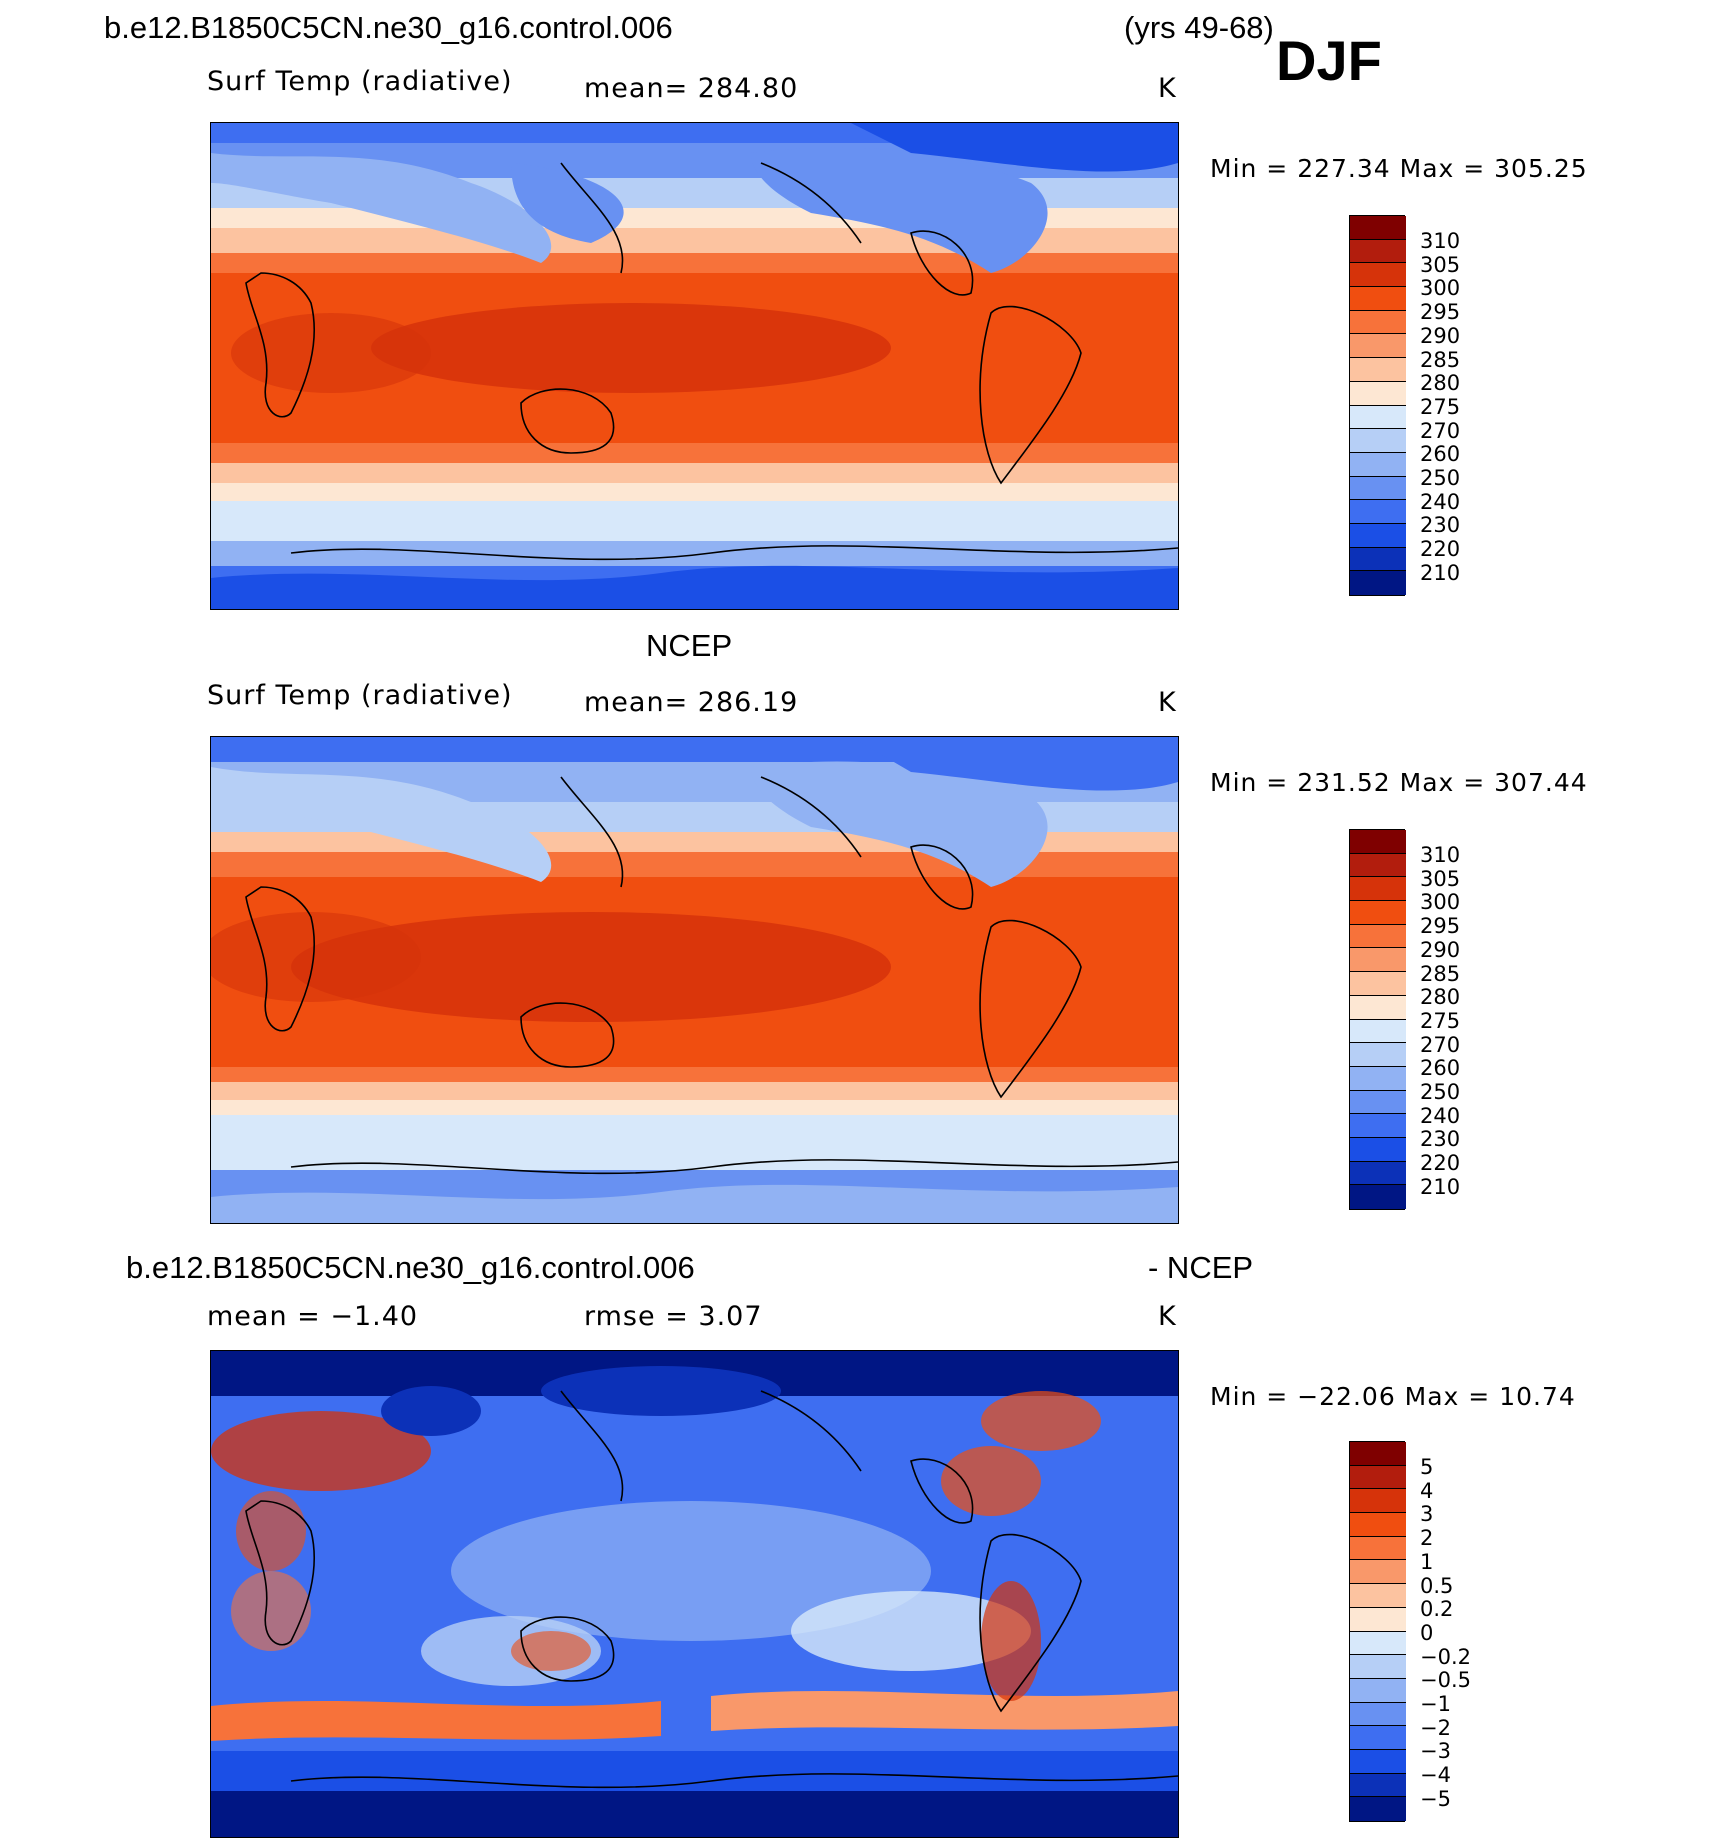  I want to click on panel3-colorbar-tick-label: 0.2, so click(1437, 1609).